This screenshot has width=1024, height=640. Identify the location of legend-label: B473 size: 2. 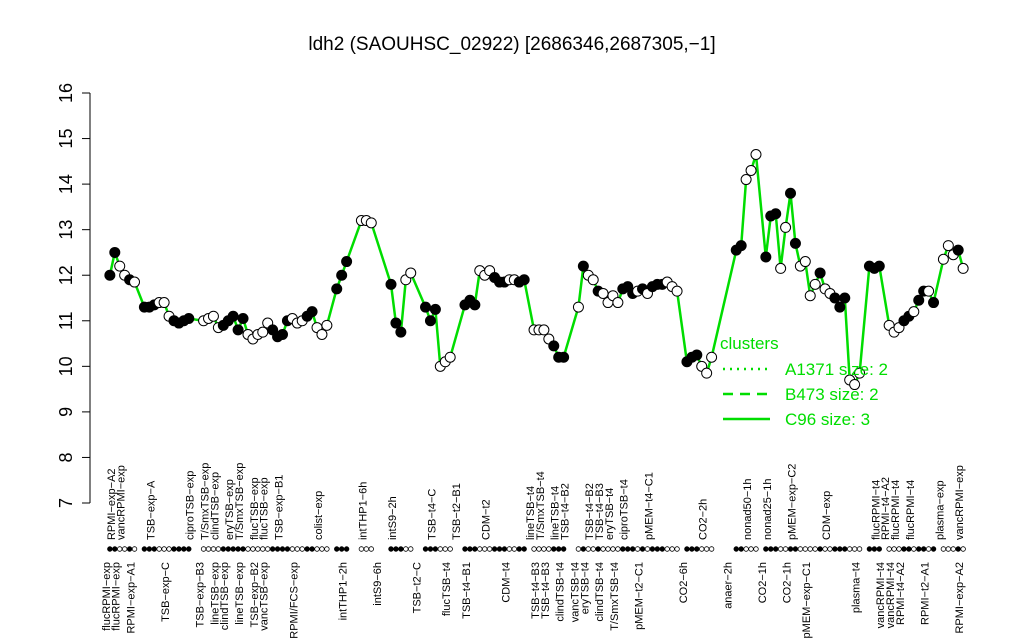
(832, 394).